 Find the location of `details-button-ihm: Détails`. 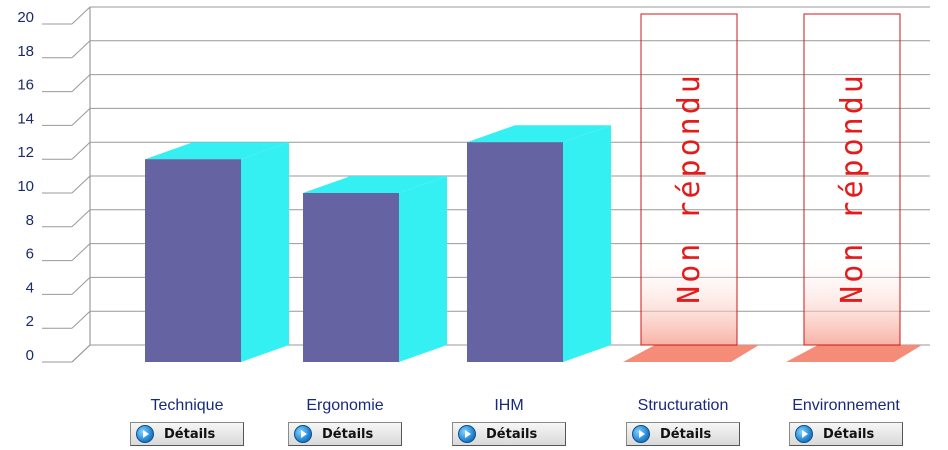

details-button-ihm: Détails is located at coordinates (509, 434).